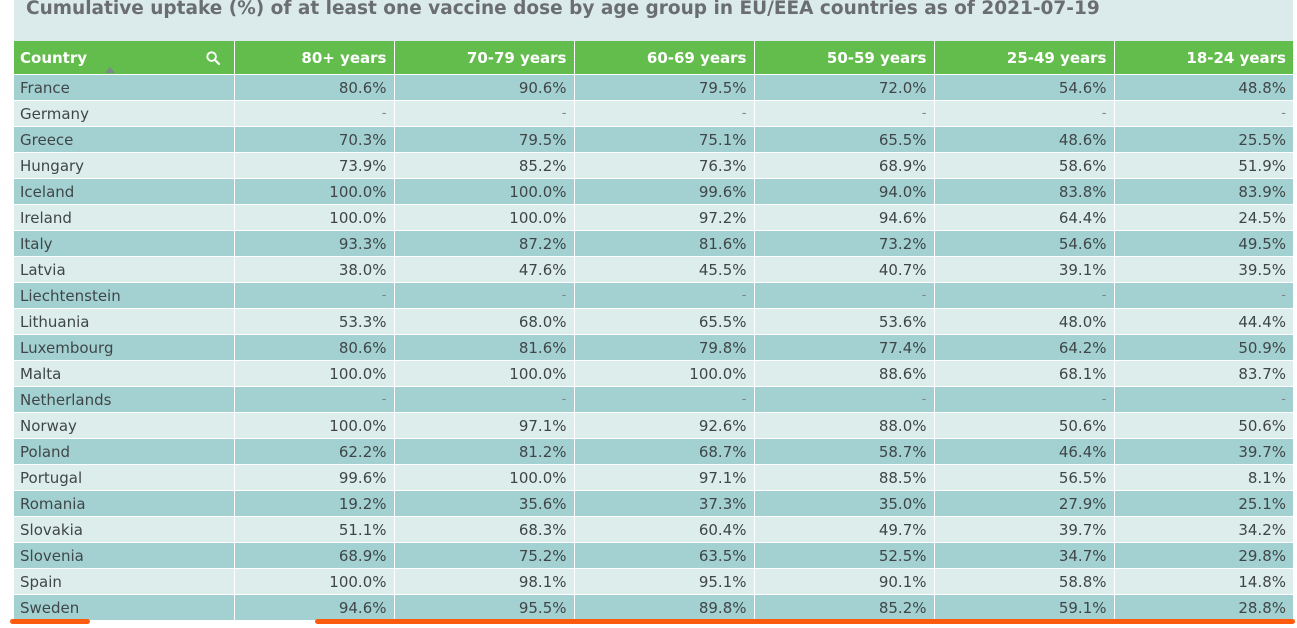 The image size is (1297, 628). Describe the element at coordinates (844, 58) in the screenshot. I see `column-header-50-59: 50-59 years` at that location.